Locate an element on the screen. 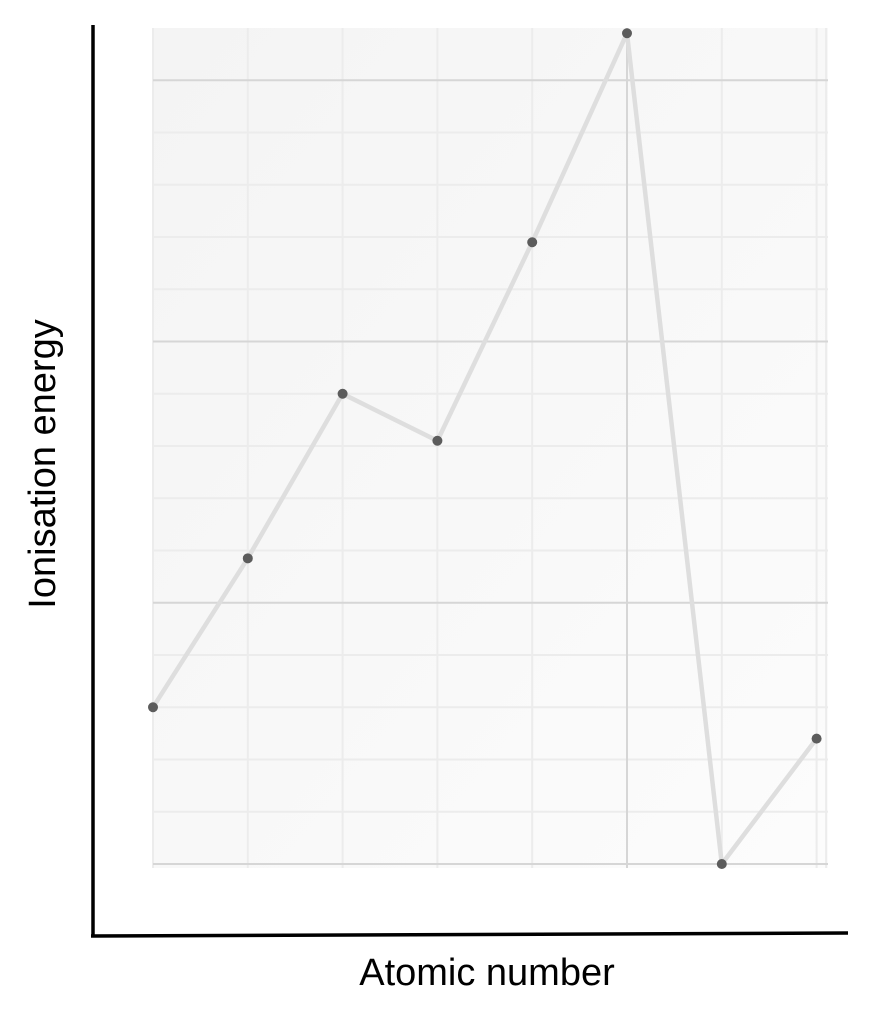 This screenshot has height=1010, width=884. x-axis-line is located at coordinates (469, 934).